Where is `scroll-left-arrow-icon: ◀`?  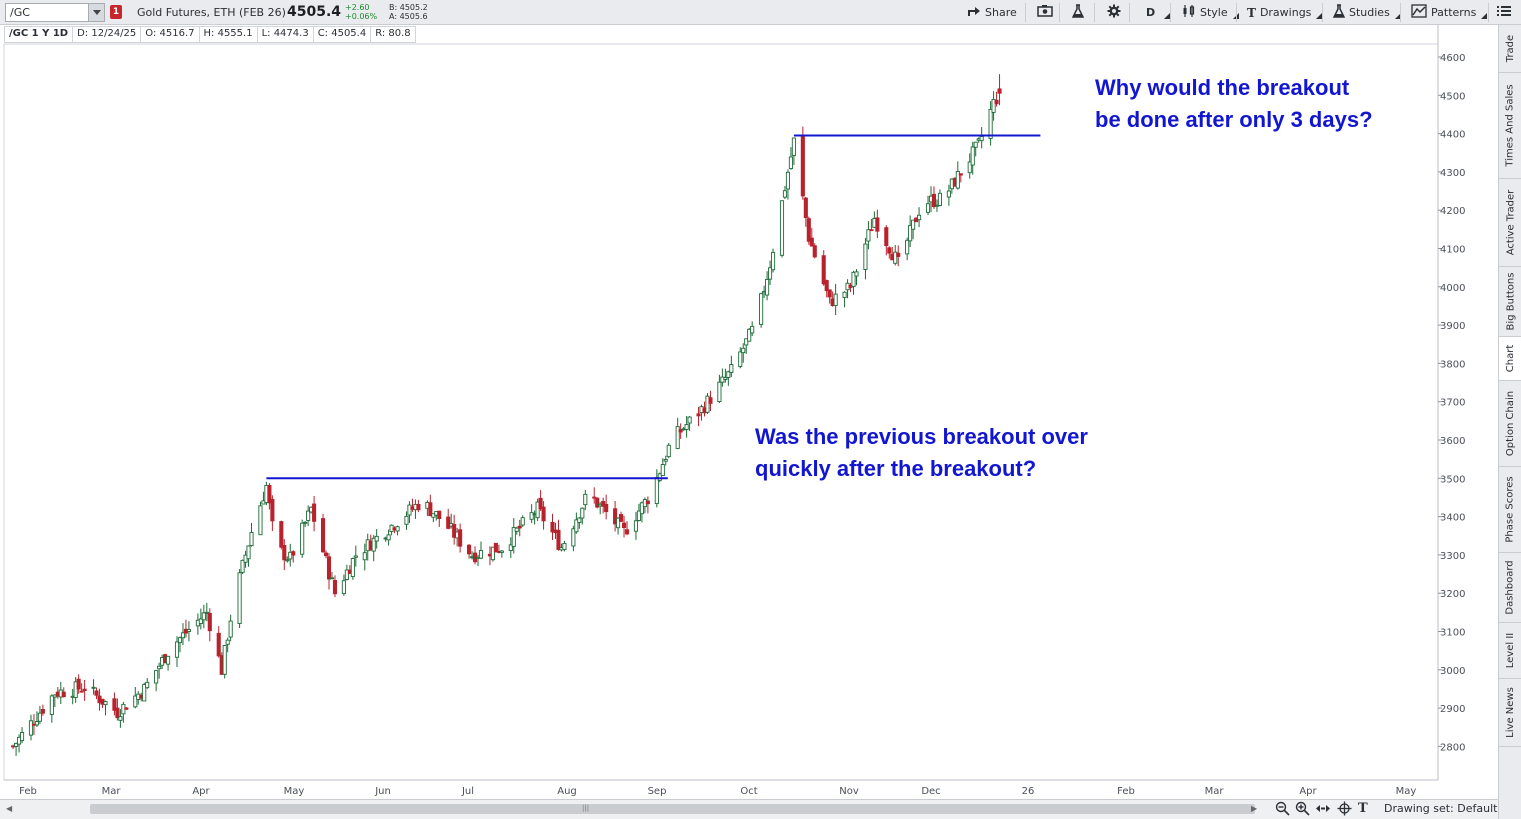
scroll-left-arrow-icon: ◀ is located at coordinates (9, 808).